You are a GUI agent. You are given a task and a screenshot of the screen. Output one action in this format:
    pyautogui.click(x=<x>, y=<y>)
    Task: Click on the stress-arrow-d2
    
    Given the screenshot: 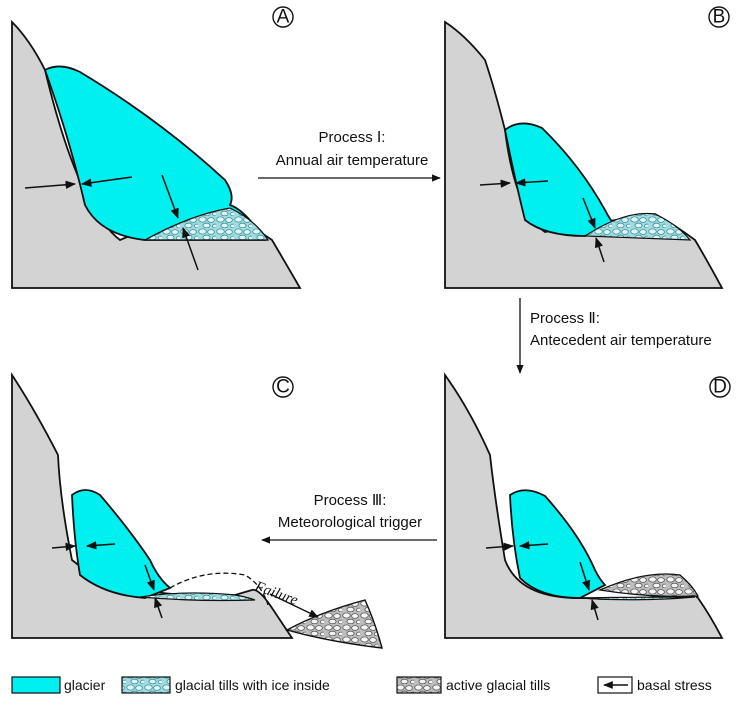 What is the action you would take?
    pyautogui.click(x=533, y=545)
    